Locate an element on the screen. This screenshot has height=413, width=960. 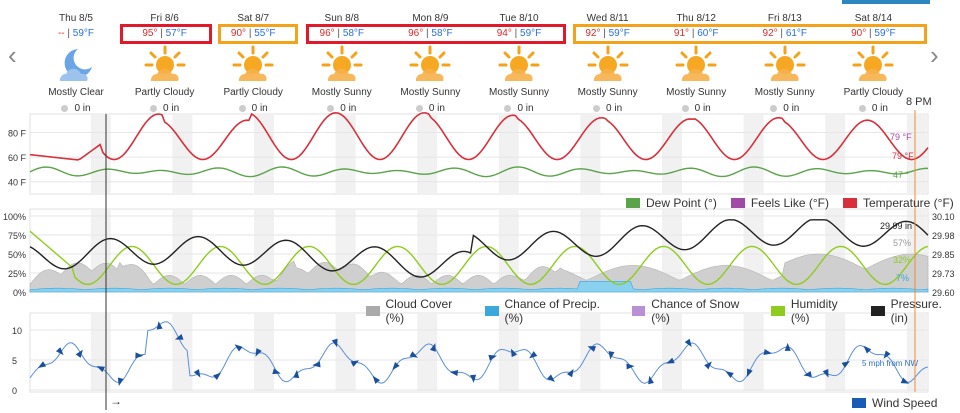
legend-item: Chance of Precip. (%) is located at coordinates (551, 311).